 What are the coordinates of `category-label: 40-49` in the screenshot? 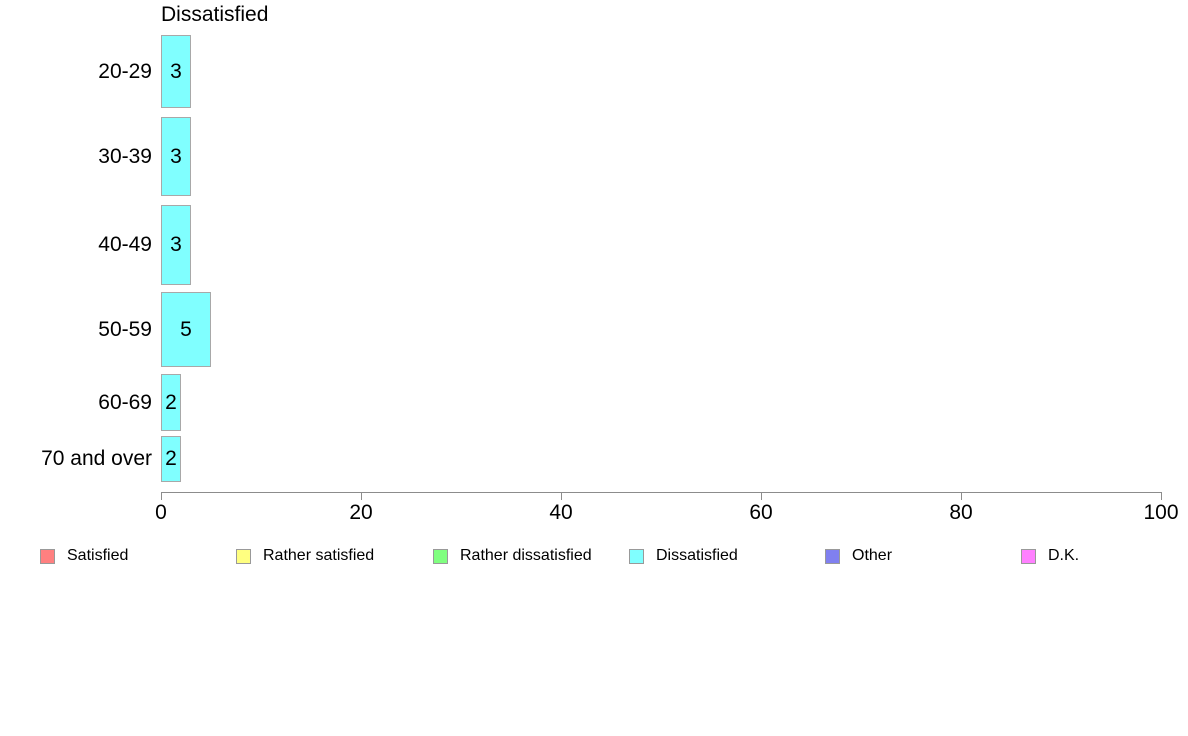 It's located at (125, 244).